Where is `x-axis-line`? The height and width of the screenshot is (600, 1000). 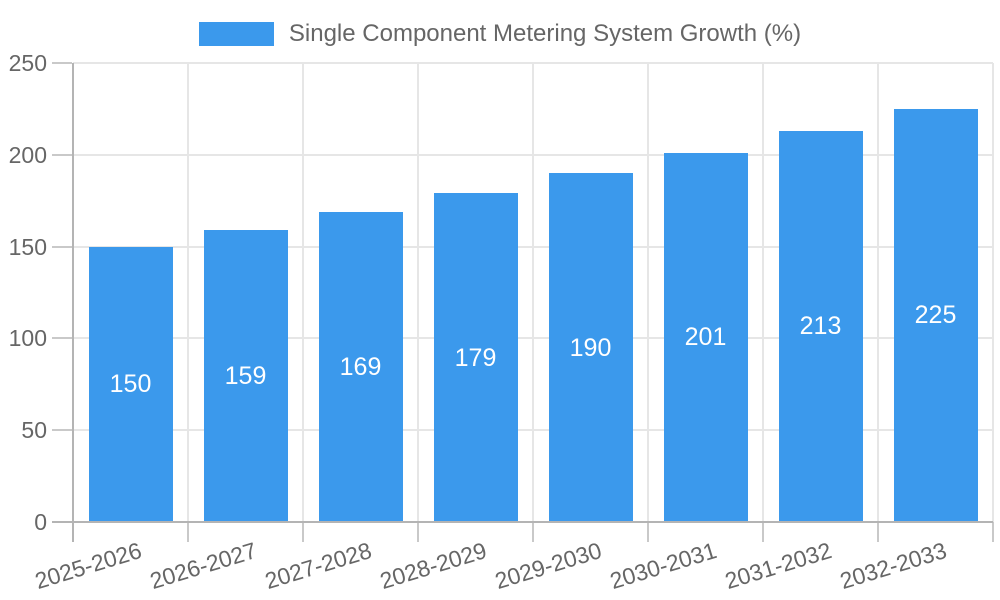 x-axis-line is located at coordinates (522, 522).